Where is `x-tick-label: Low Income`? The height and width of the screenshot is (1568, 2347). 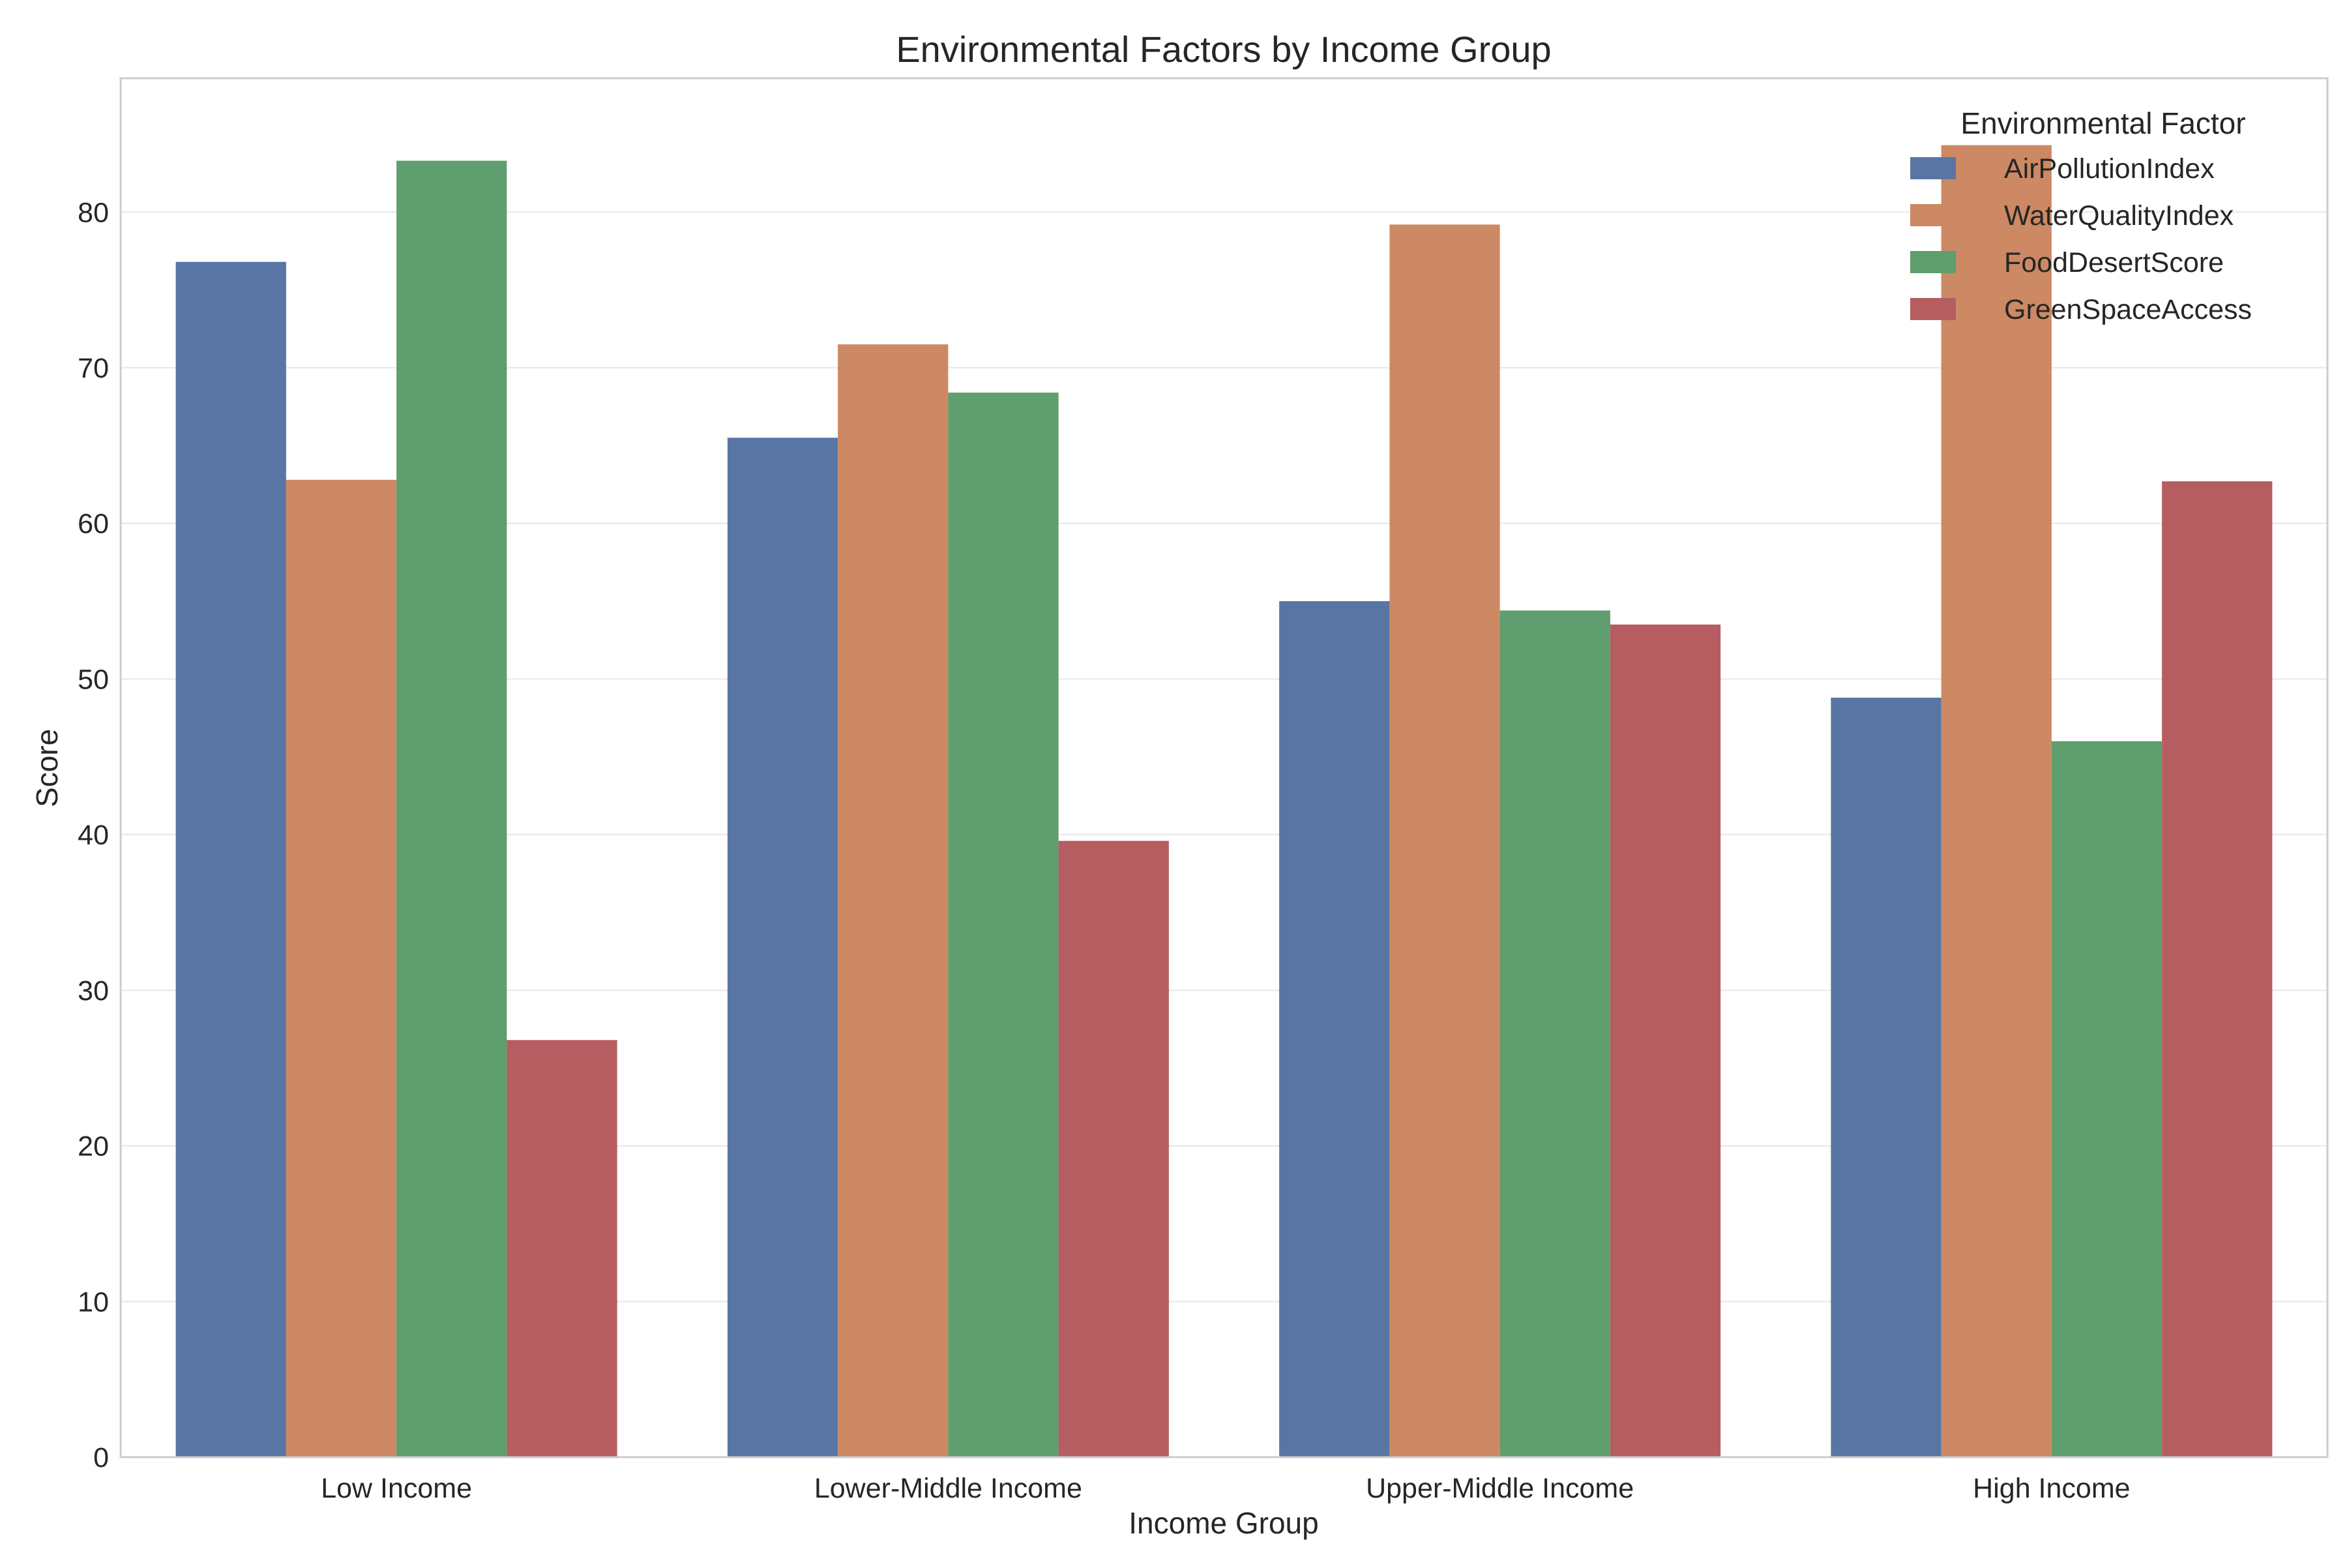 x-tick-label: Low Income is located at coordinates (397, 1489).